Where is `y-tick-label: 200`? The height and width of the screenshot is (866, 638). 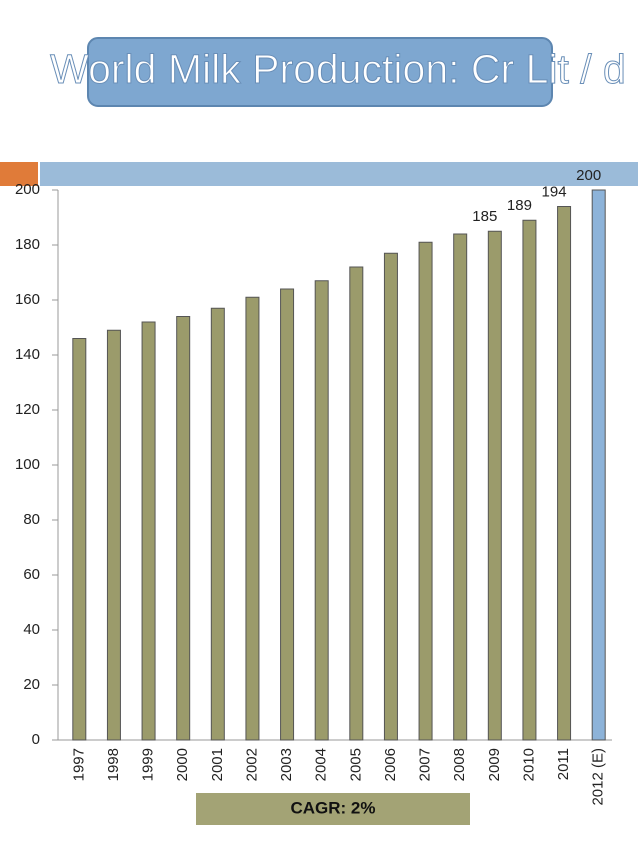
y-tick-label: 200 is located at coordinates (27, 189).